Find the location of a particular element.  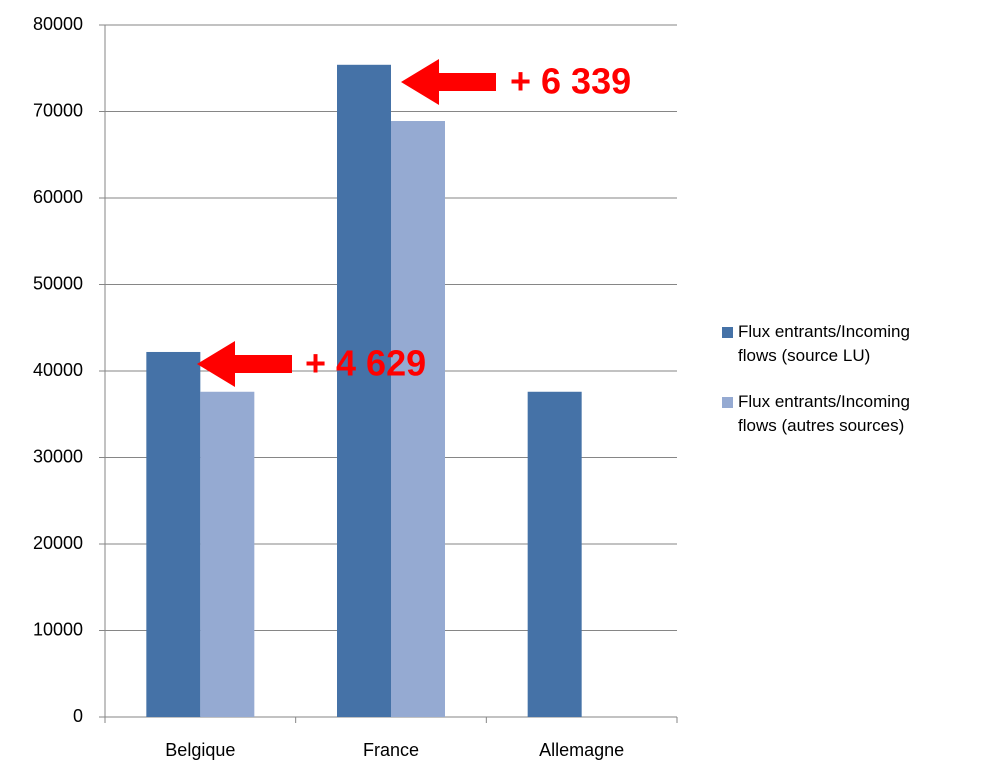

legend-item: Flux entrants/Incoming flows (source LU) is located at coordinates (830, 344).